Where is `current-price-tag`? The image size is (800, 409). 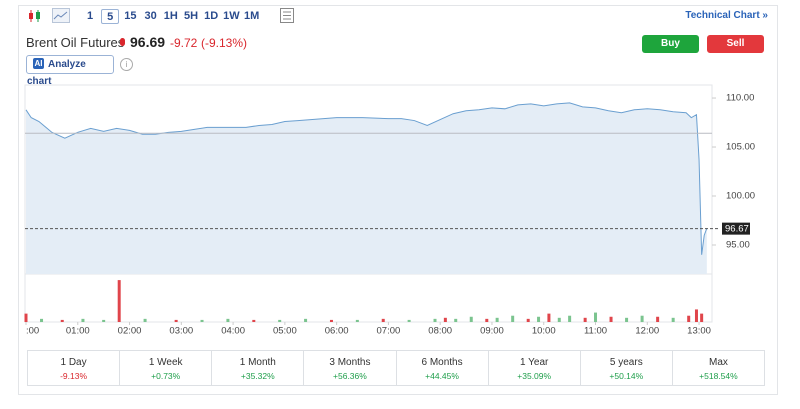 current-price-tag is located at coordinates (736, 228).